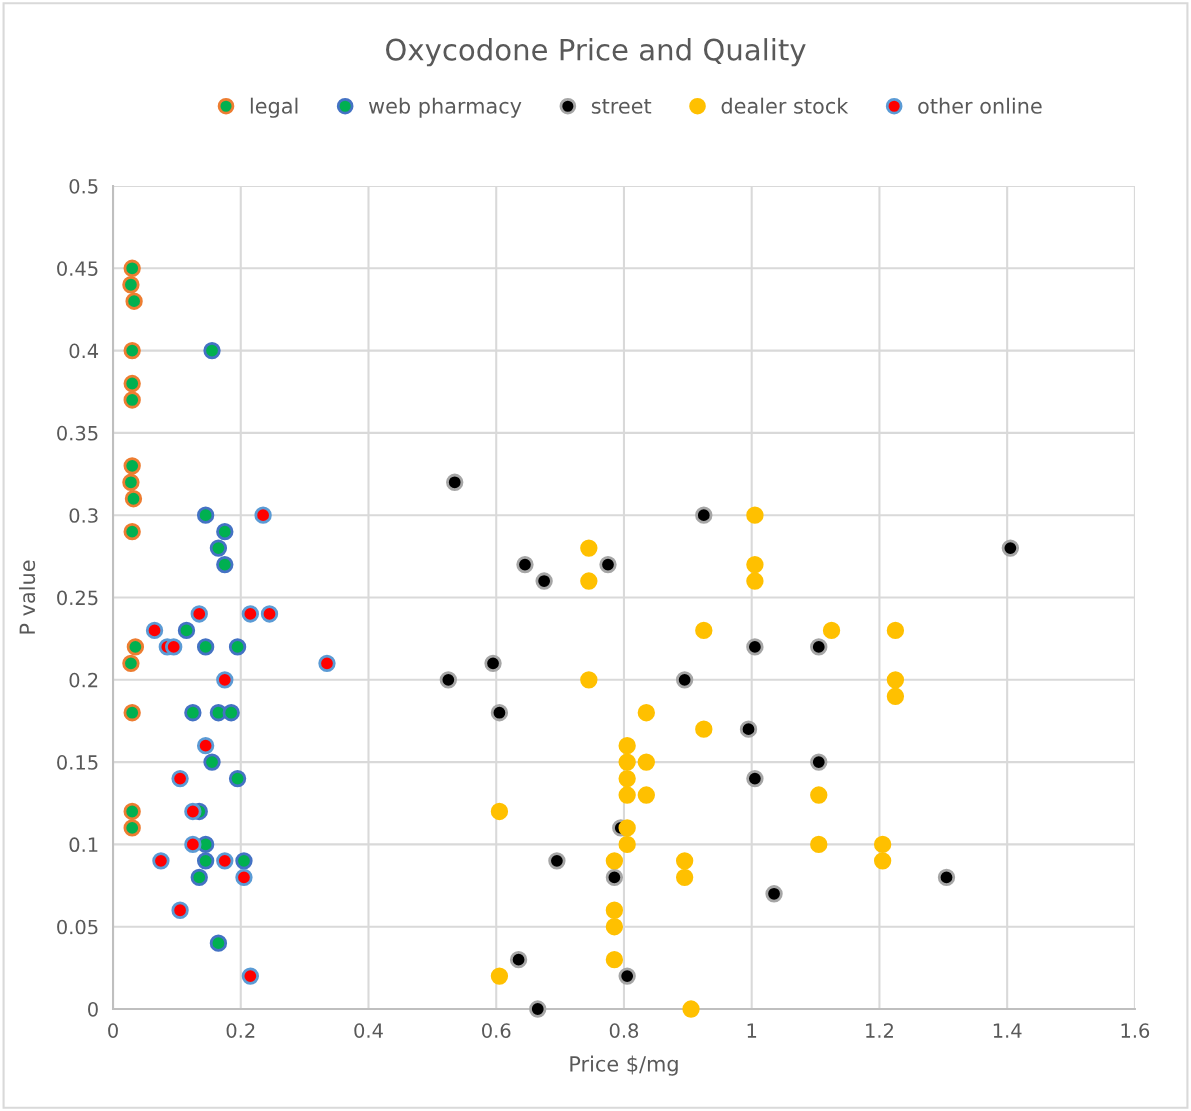 Image resolution: width=1191 pixels, height=1111 pixels. Describe the element at coordinates (879, 1030) in the screenshot. I see `x-tick-label: 1.2` at that location.